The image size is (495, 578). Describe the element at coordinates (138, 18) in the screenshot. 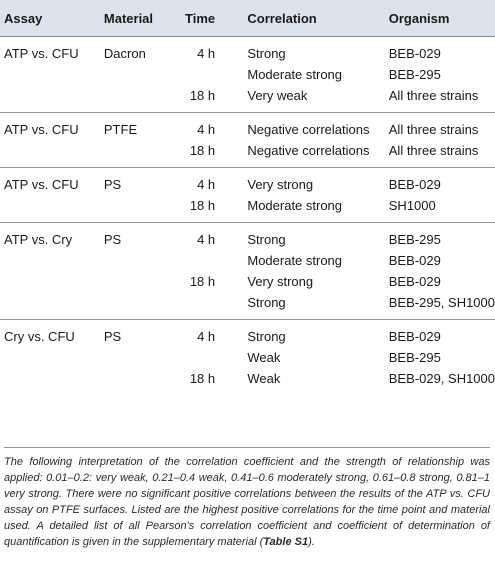

I see `header-material: Material` at that location.